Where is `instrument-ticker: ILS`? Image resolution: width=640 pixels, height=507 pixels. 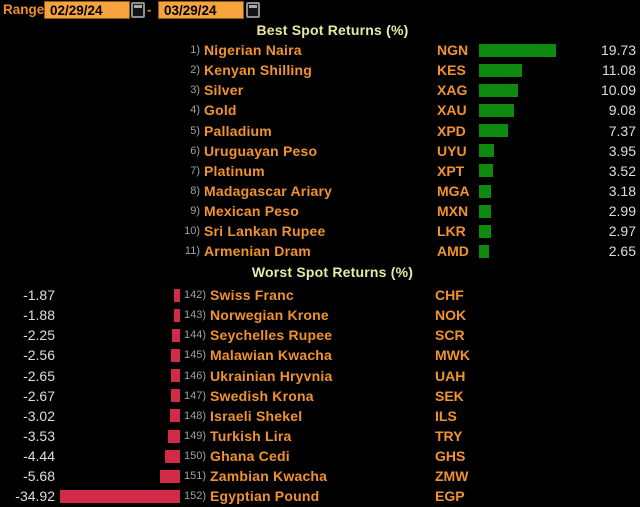
instrument-ticker: ILS is located at coordinates (446, 415).